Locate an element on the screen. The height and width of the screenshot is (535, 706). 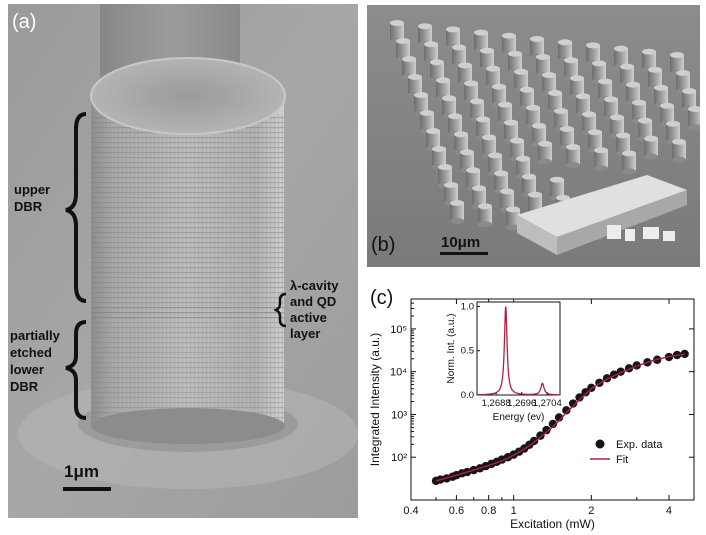
panel-a-label: (a) is located at coordinates (24, 22).